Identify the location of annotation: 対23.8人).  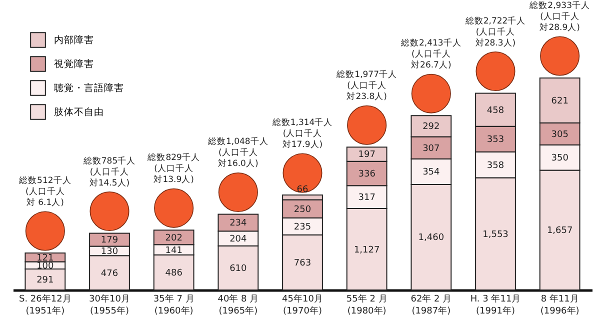
(366, 96).